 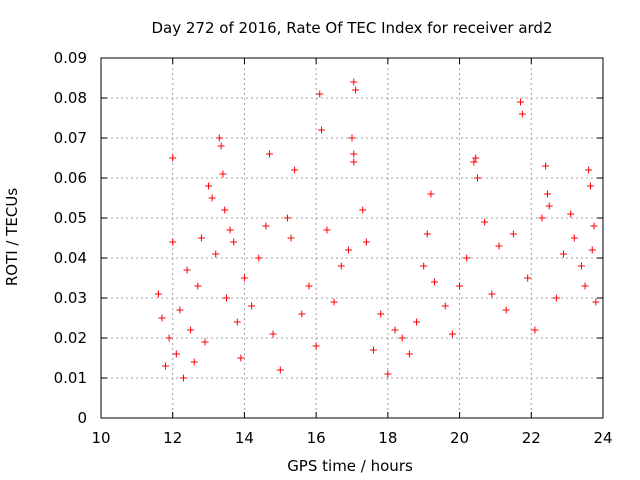 I want to click on x-tick-label: 20, so click(x=459, y=438).